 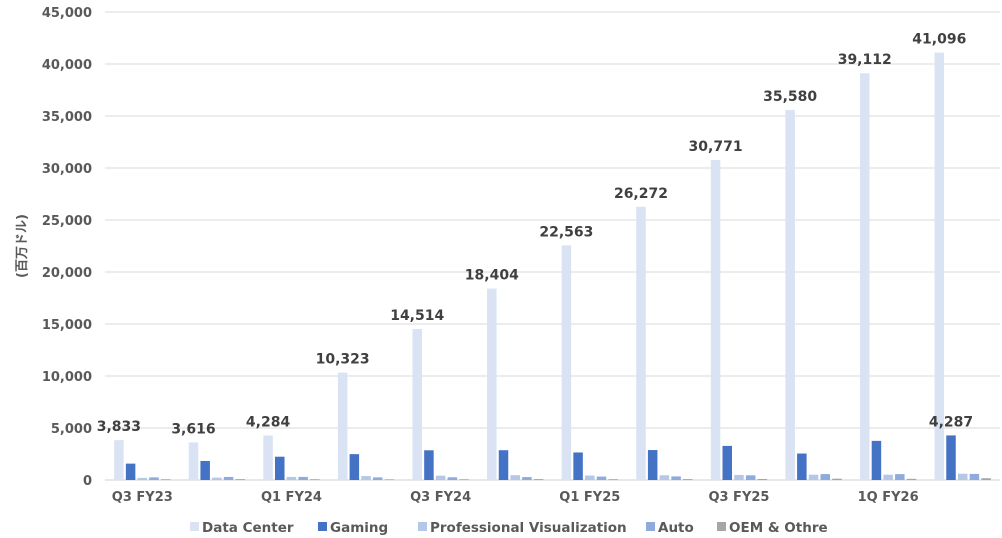 What do you see at coordinates (939, 40) in the screenshot?
I see `data-label: 41,096` at bounding box center [939, 40].